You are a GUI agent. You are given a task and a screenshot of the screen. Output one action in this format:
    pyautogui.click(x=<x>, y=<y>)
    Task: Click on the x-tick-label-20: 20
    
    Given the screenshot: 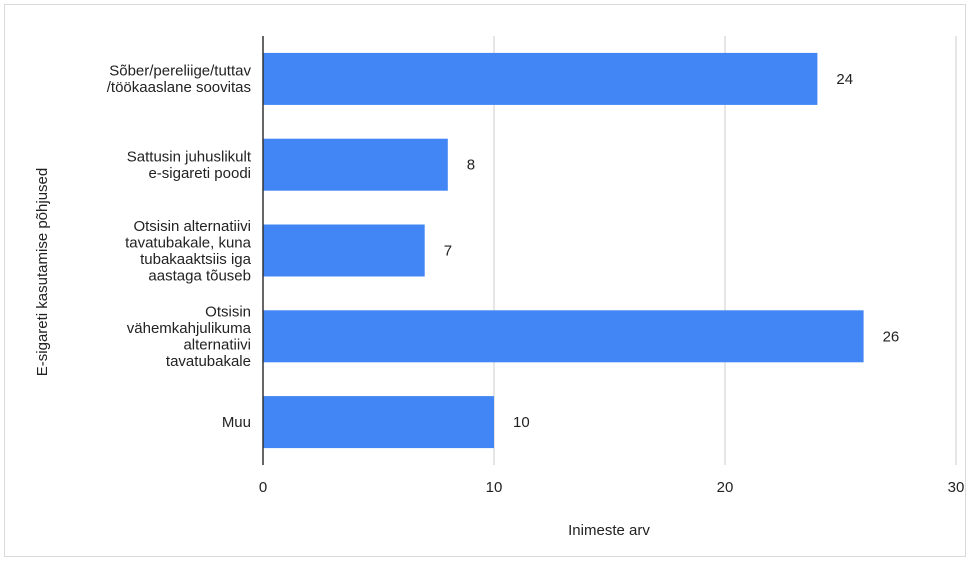 What is the action you would take?
    pyautogui.click(x=725, y=487)
    